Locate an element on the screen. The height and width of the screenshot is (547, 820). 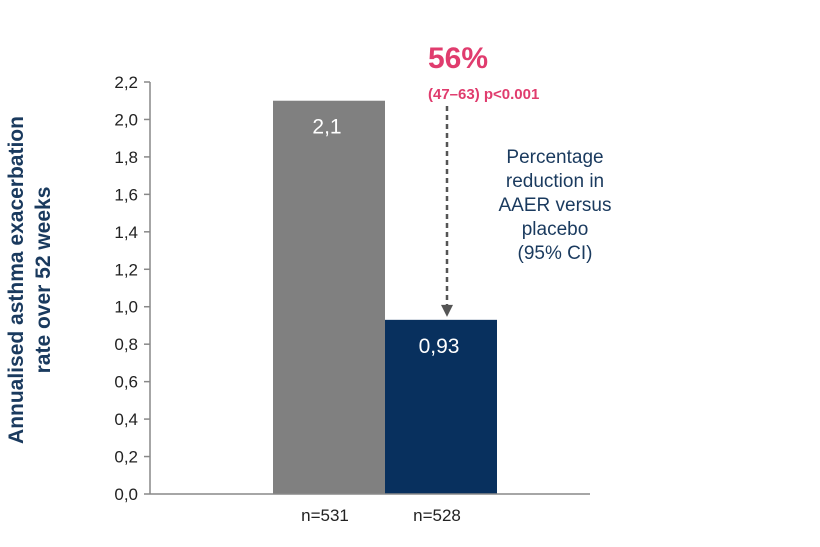
confidence-interval: (47–63) p<0.001 is located at coordinates (484, 94).